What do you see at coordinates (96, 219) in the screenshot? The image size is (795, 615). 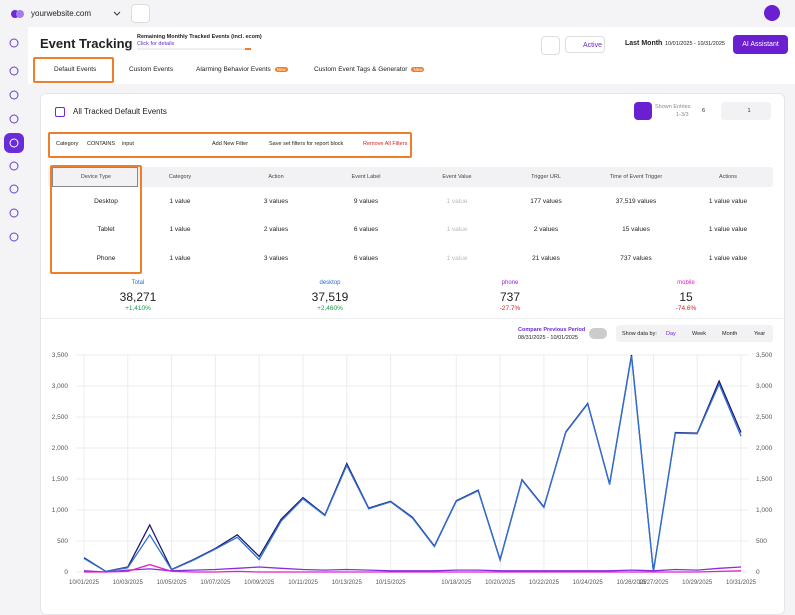 I see `highlight` at bounding box center [96, 219].